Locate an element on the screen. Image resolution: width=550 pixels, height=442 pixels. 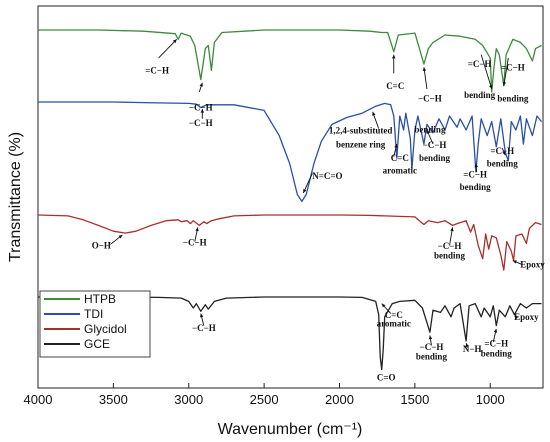
x-tick-label-2000: 2000 is located at coordinates (339, 399).